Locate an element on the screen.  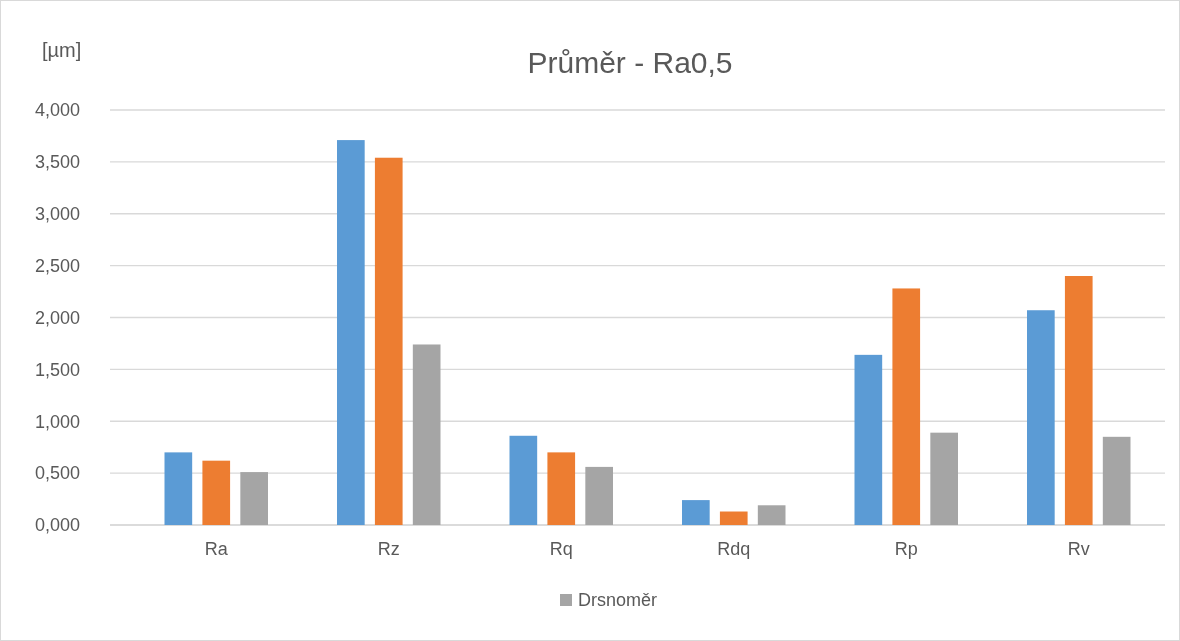
y-tick-label: 3,000 is located at coordinates (57, 214).